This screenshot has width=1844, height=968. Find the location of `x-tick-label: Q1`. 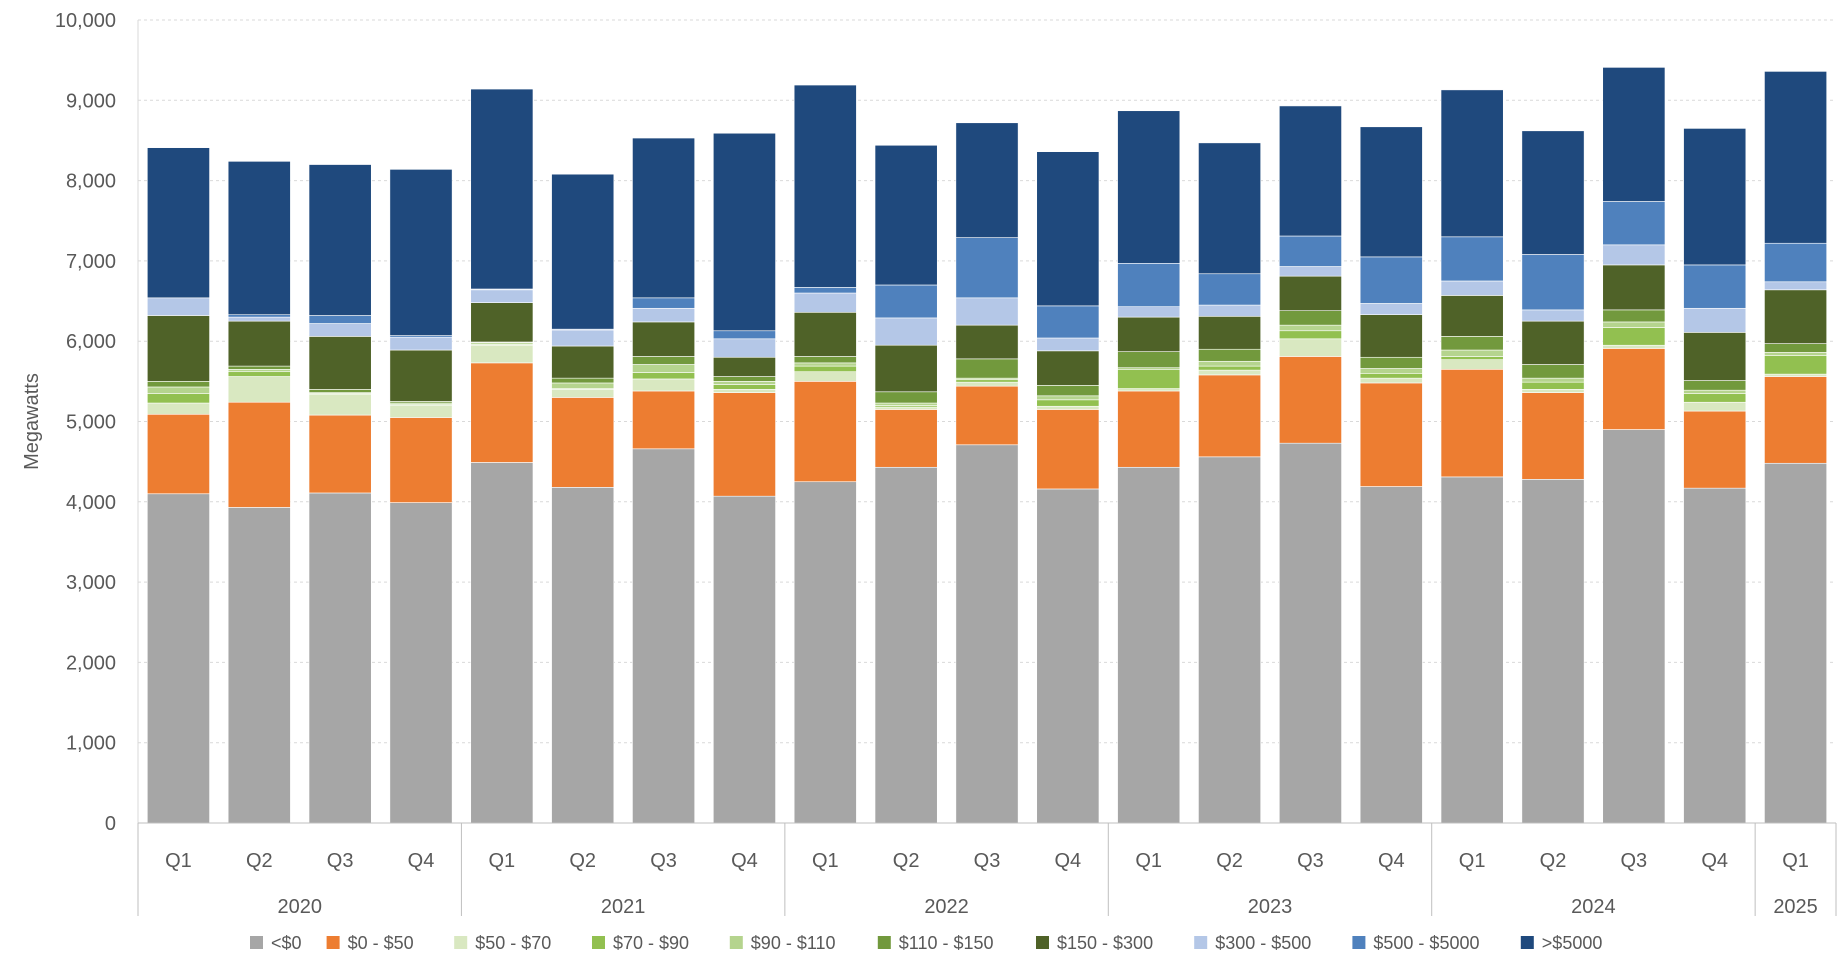

x-tick-label: Q1 is located at coordinates (825, 861).